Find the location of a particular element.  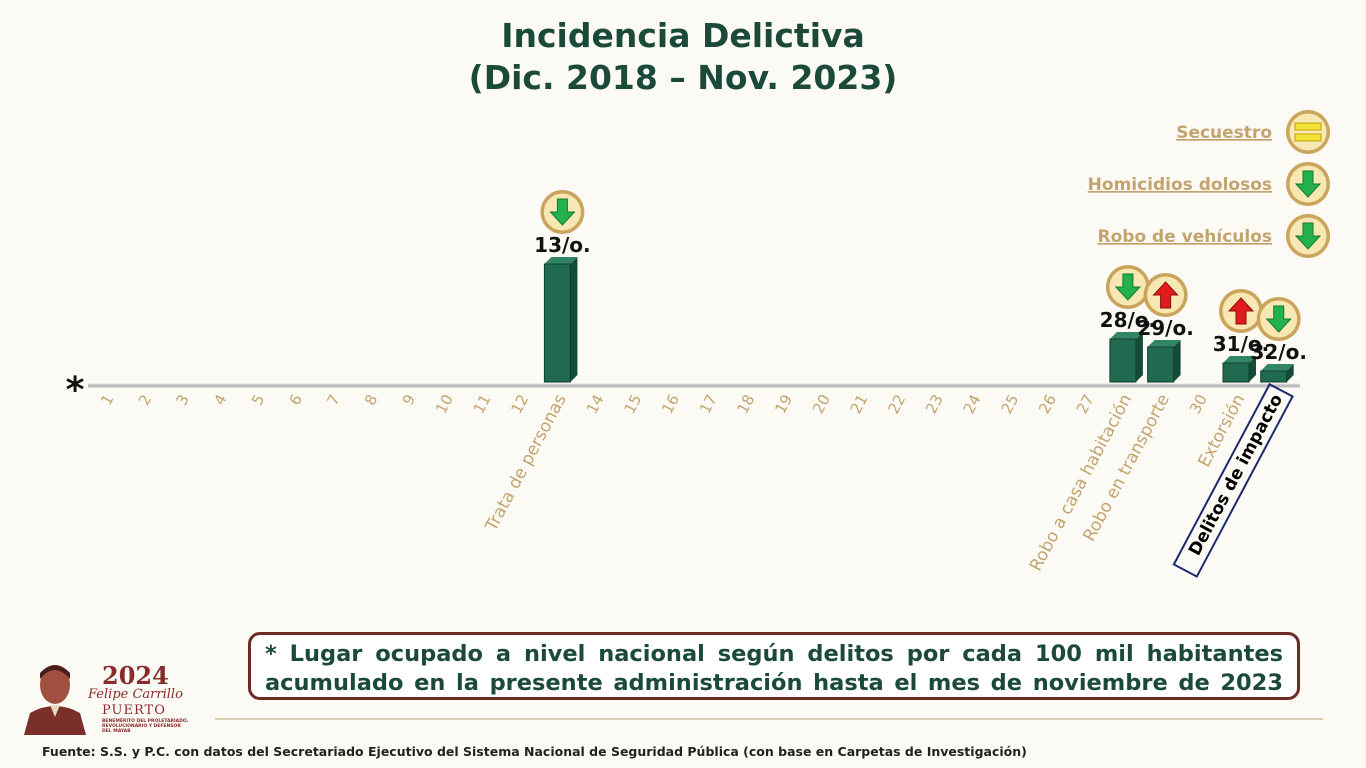

icon-face is located at coordinates (1308, 132).